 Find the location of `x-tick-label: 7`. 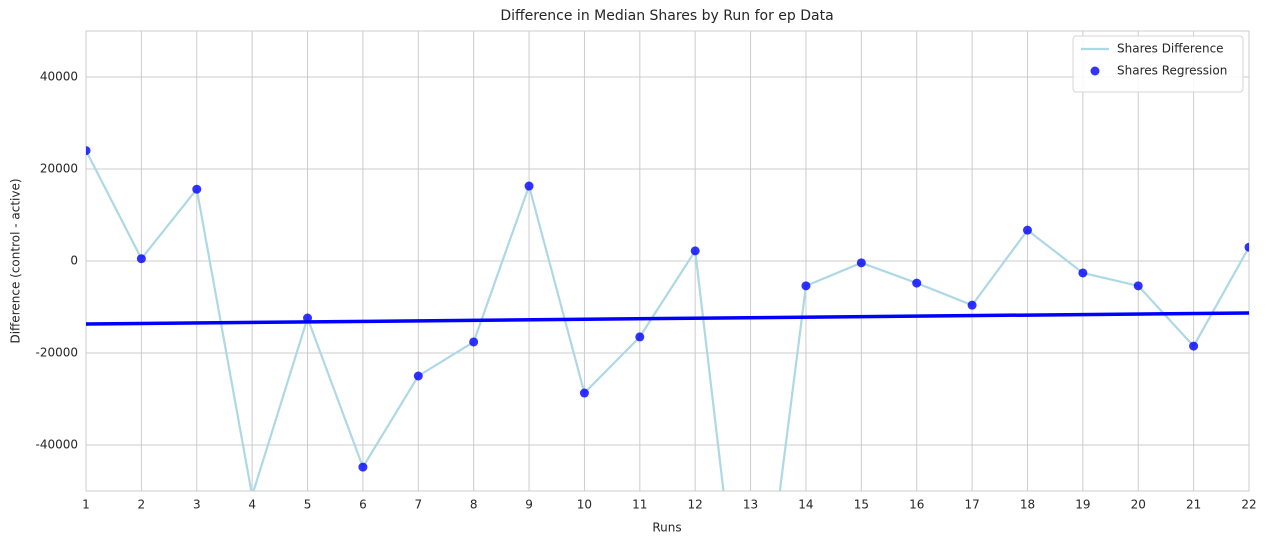

x-tick-label: 7 is located at coordinates (418, 505).